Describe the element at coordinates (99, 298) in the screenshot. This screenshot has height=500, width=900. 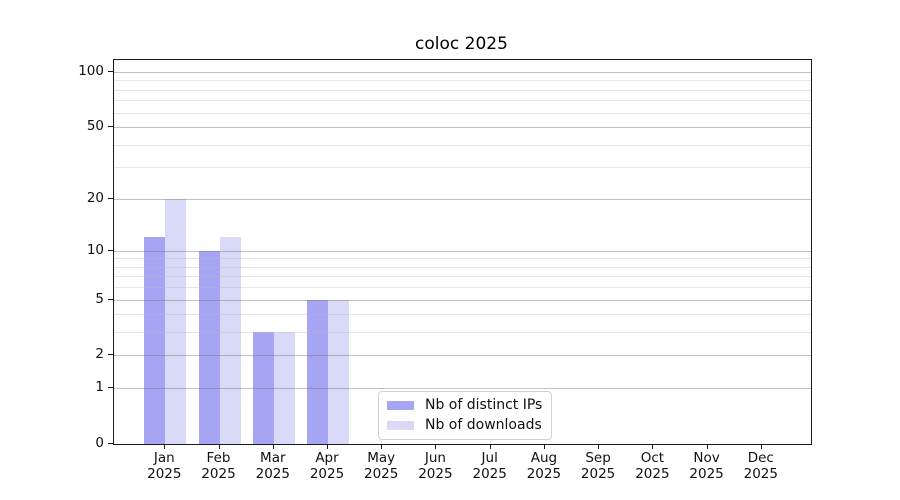
I see `y-tick-label: 5` at that location.